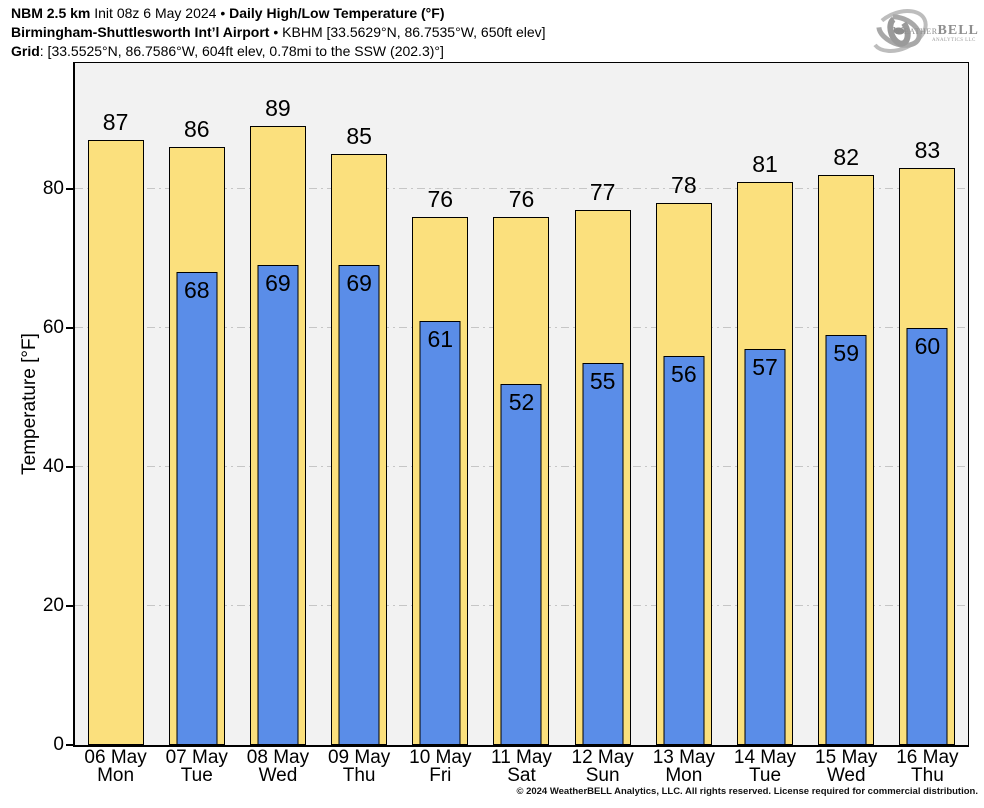  Describe the element at coordinates (927, 149) in the screenshot. I see `high-value-label: 83` at that location.